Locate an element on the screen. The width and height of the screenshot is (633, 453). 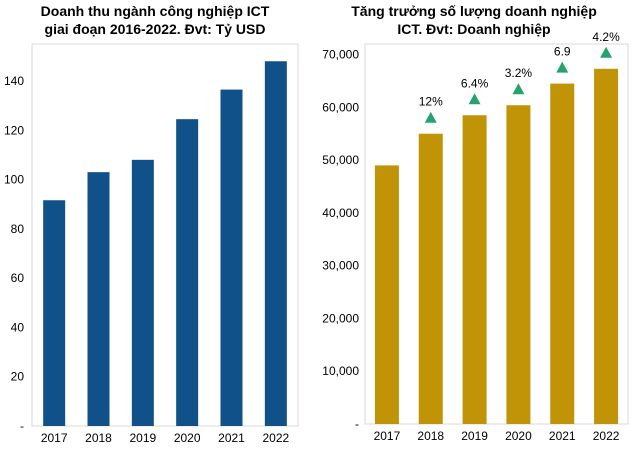
y-tick-label: 50,000 is located at coordinates (340, 160).